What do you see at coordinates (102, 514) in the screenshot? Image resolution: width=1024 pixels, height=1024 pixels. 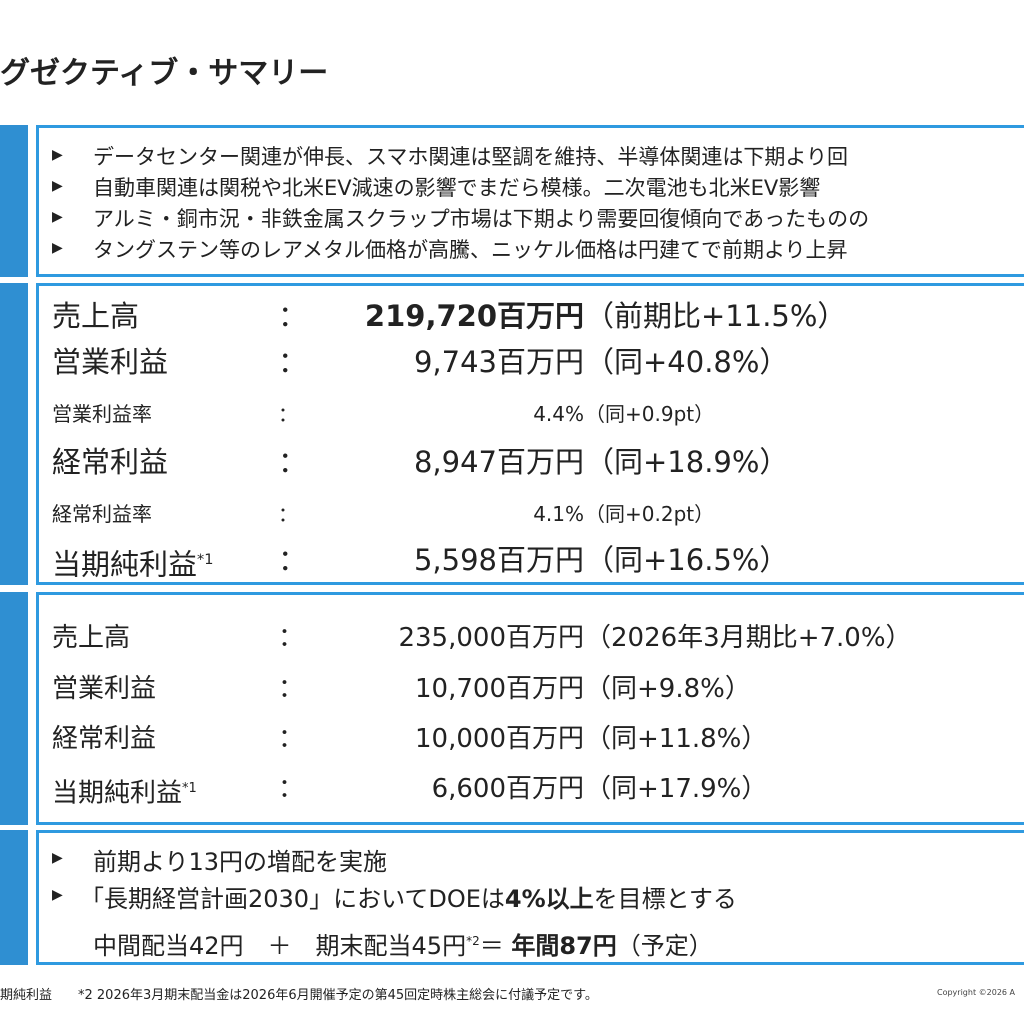 I see `label: 経常利益率` at bounding box center [102, 514].